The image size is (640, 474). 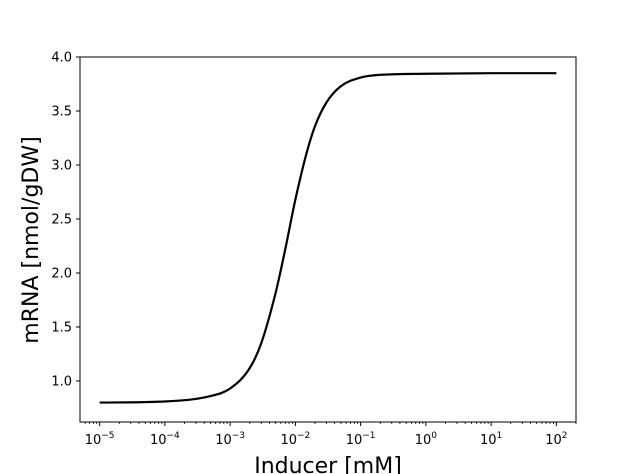 What do you see at coordinates (361, 439) in the screenshot?
I see `x-tick-label: 10⁻¹` at bounding box center [361, 439].